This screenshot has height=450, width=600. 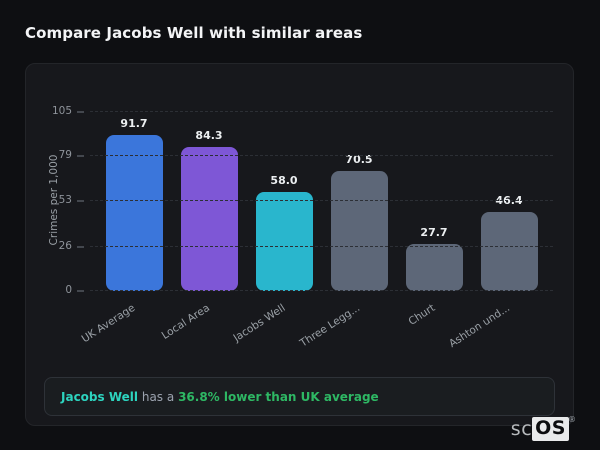 I want to click on scos-logo: sc OS ®, so click(x=543, y=428).